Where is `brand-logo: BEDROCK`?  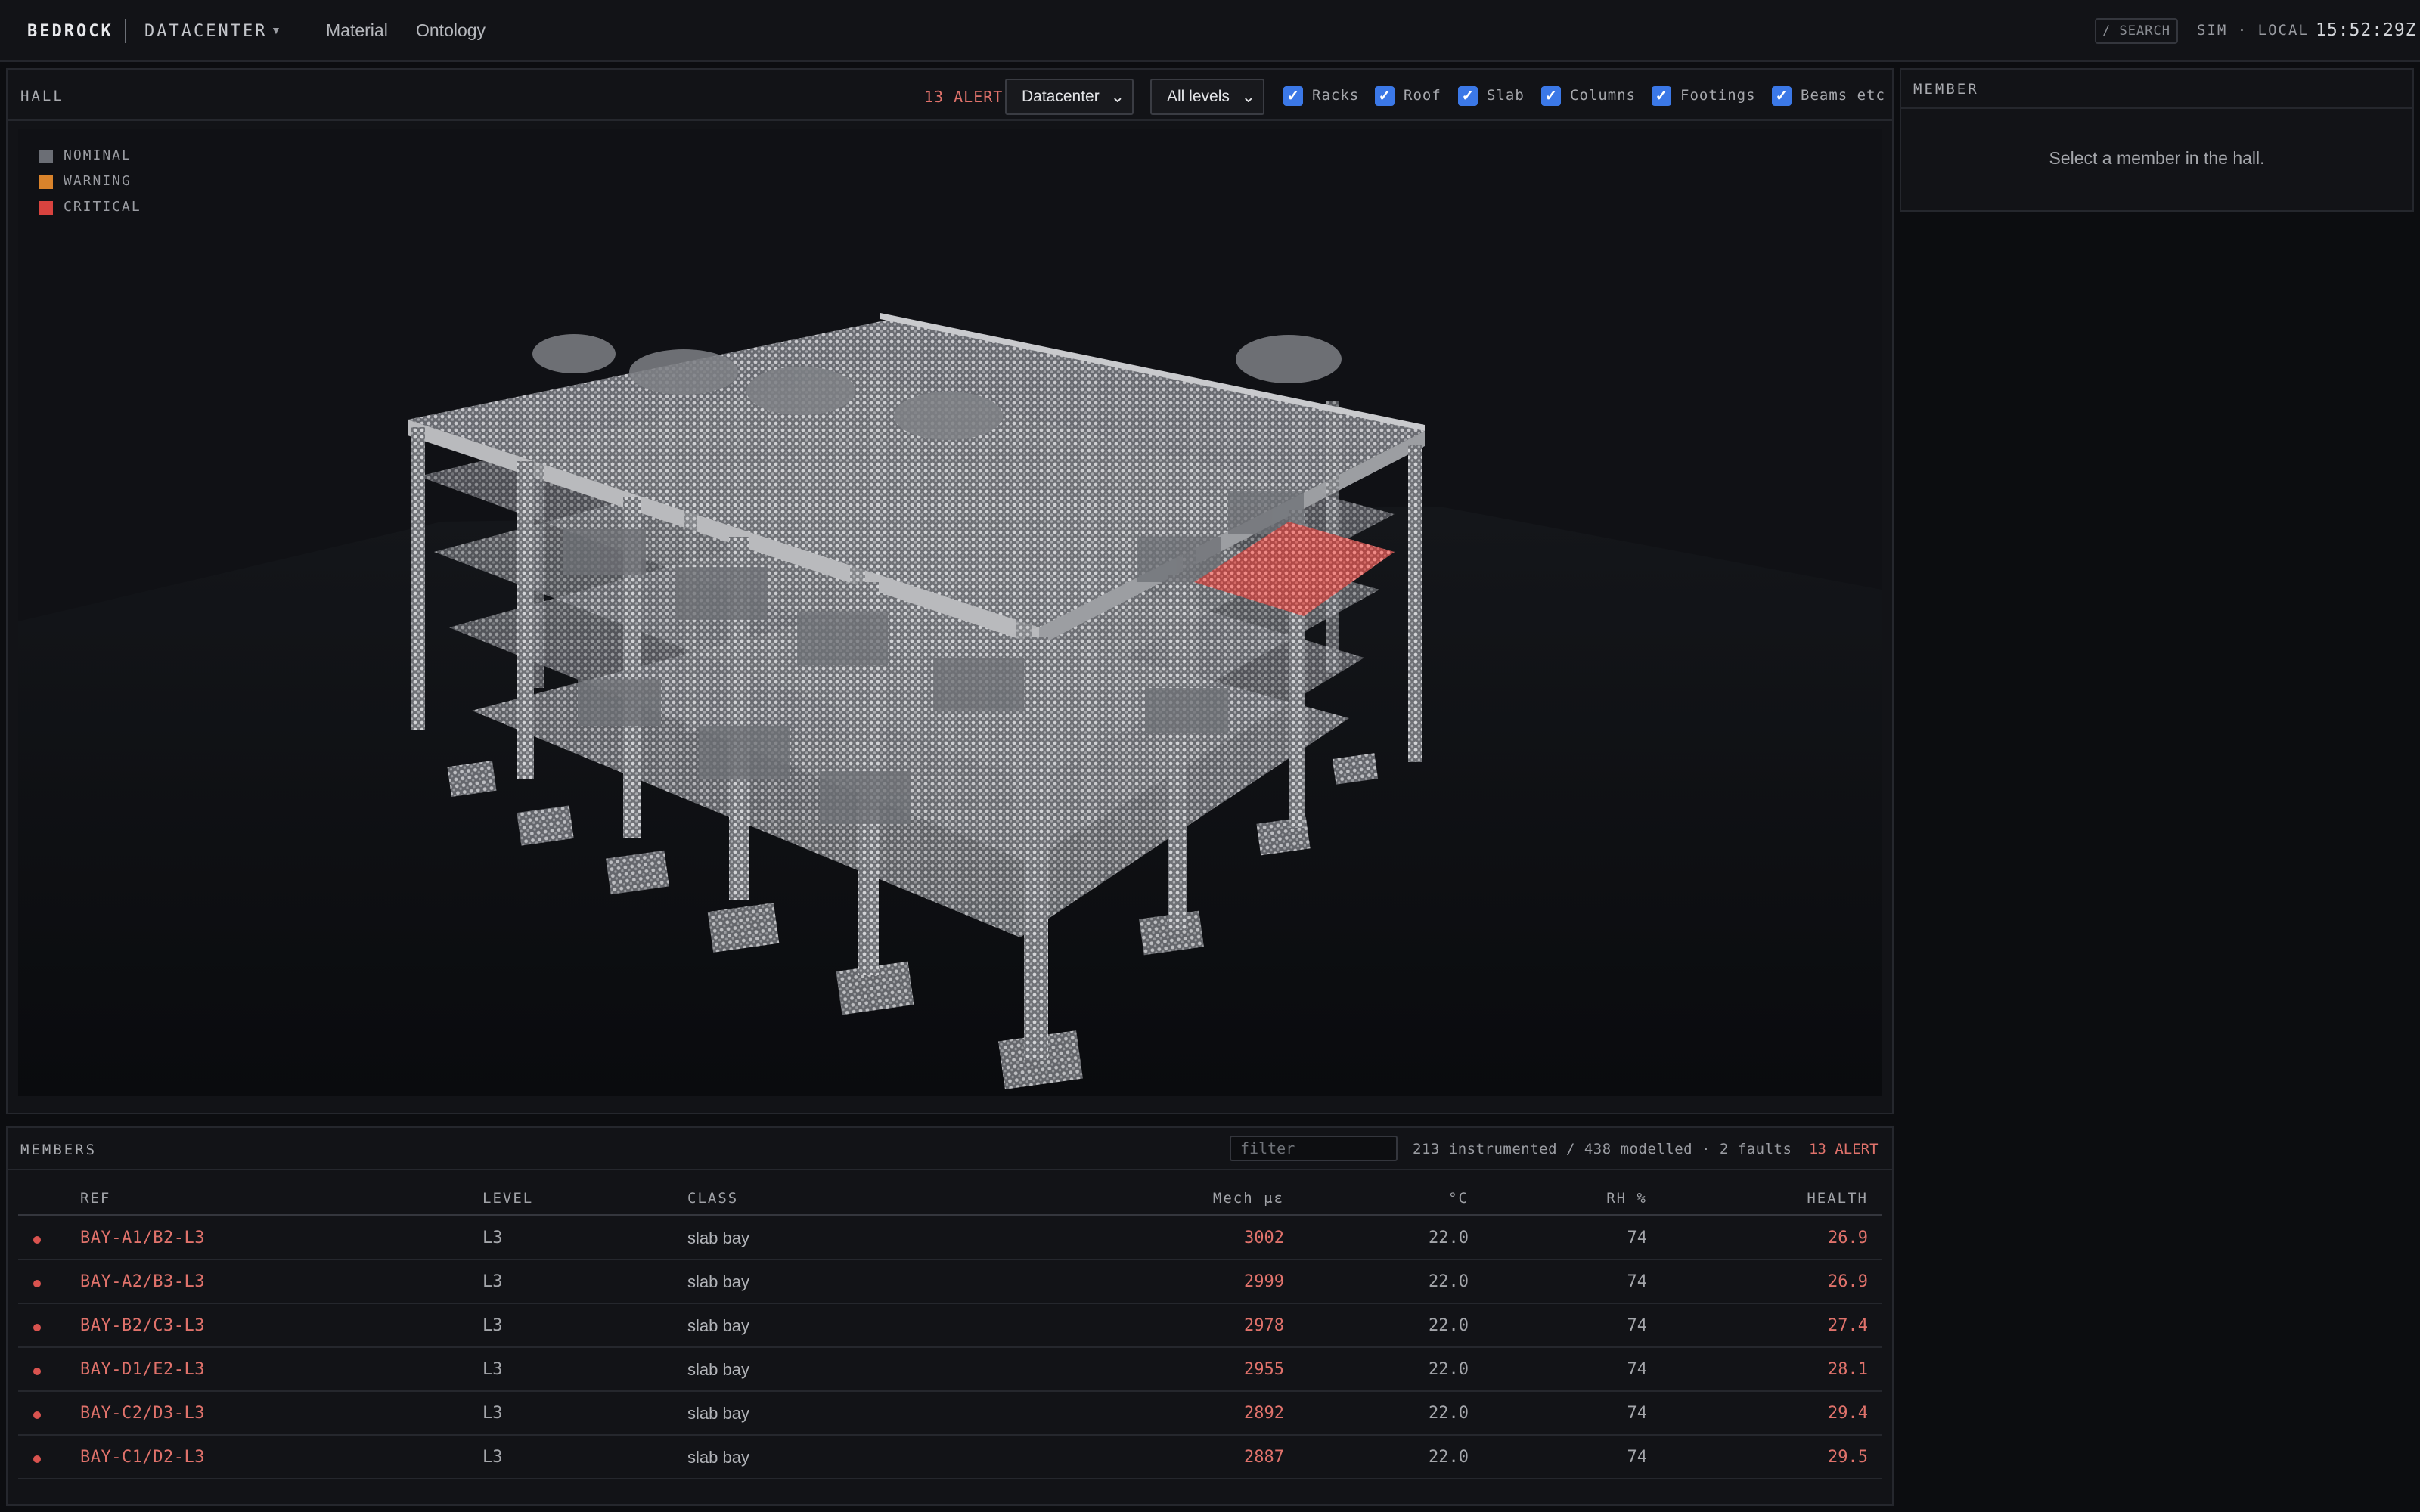
brand-logo: BEDROCK is located at coordinates (70, 32).